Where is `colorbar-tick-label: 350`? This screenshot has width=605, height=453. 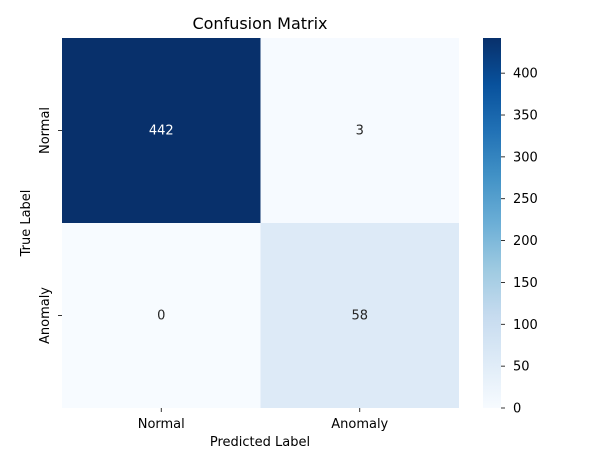 colorbar-tick-label: 350 is located at coordinates (525, 116).